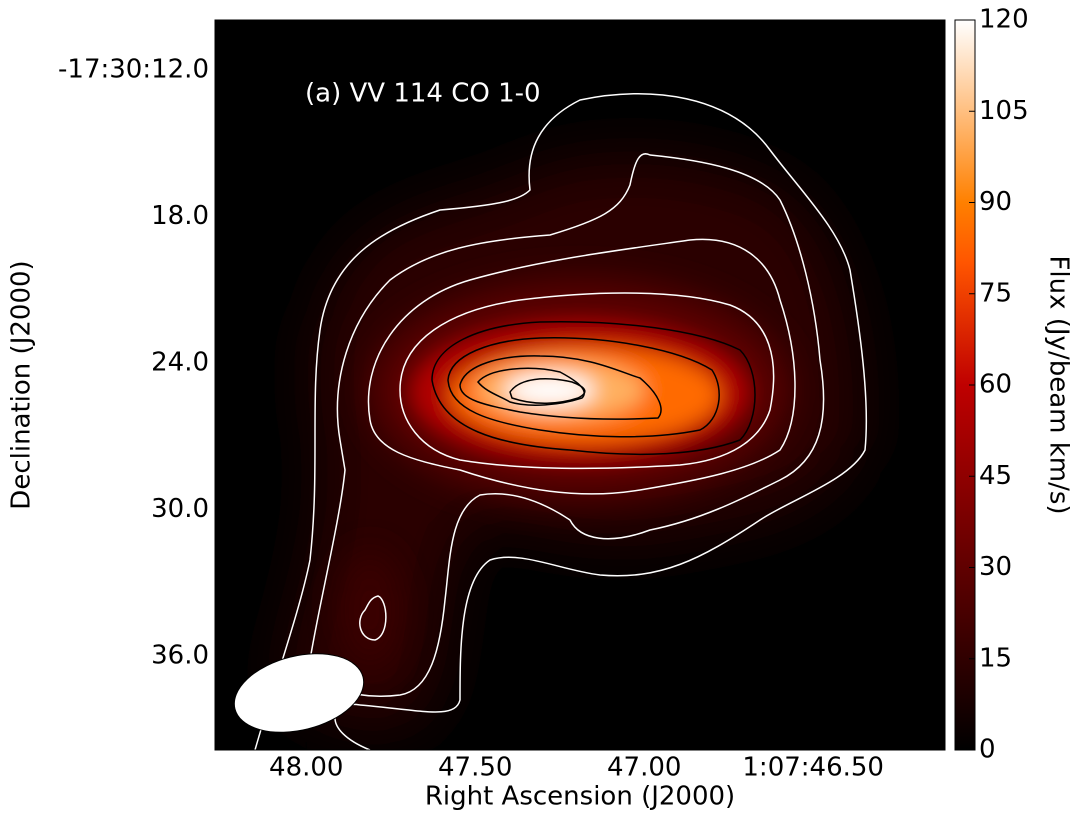 The height and width of the screenshot is (826, 1082). Describe the element at coordinates (813, 768) in the screenshot. I see `x-tick-label: 1:07:46.50` at that location.